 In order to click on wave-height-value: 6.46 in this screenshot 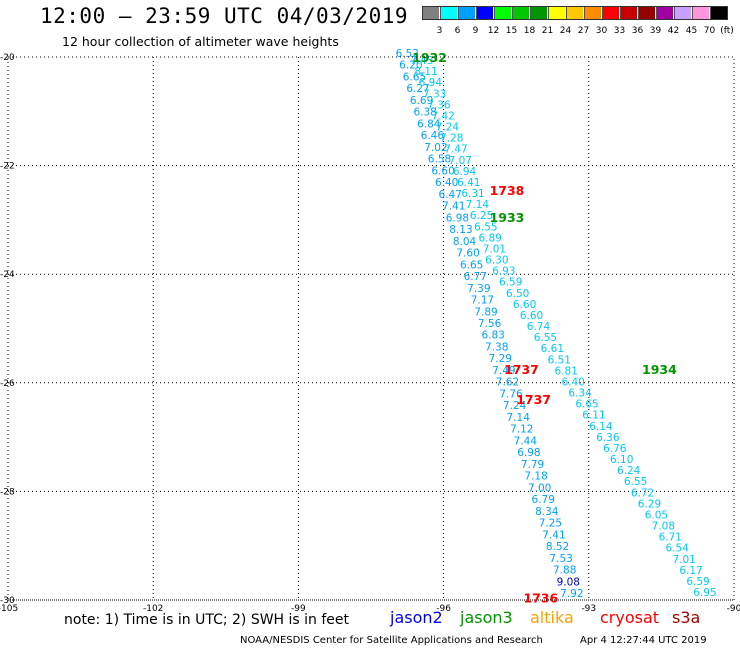, I will do `click(433, 136)`.